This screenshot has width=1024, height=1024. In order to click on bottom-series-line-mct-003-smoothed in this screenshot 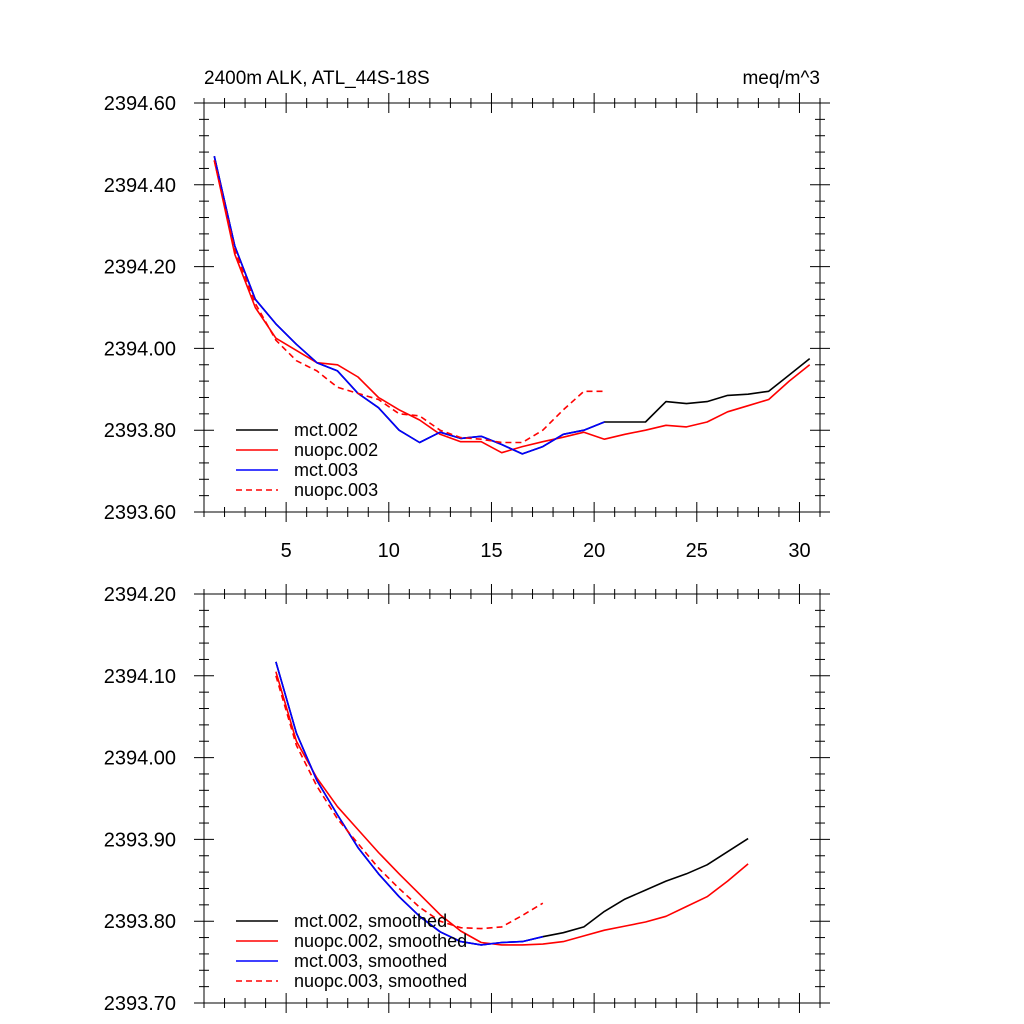, I will do `click(409, 803)`.